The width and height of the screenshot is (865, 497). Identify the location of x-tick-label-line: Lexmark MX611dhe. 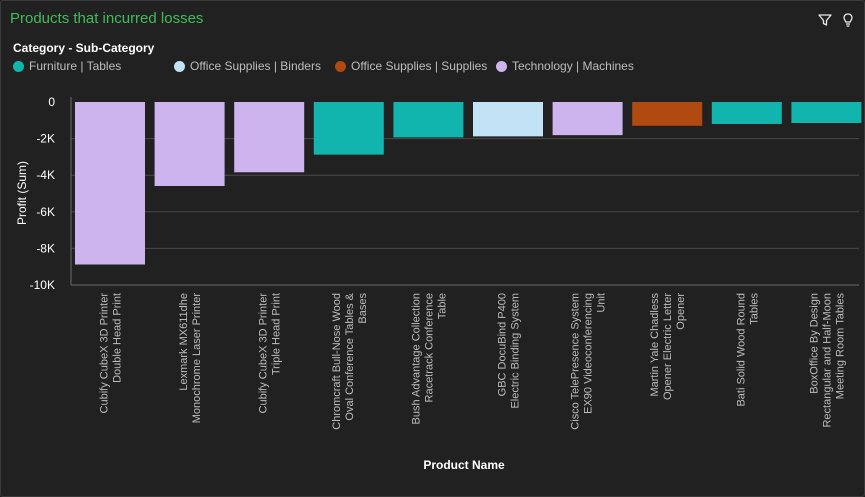
(184, 342).